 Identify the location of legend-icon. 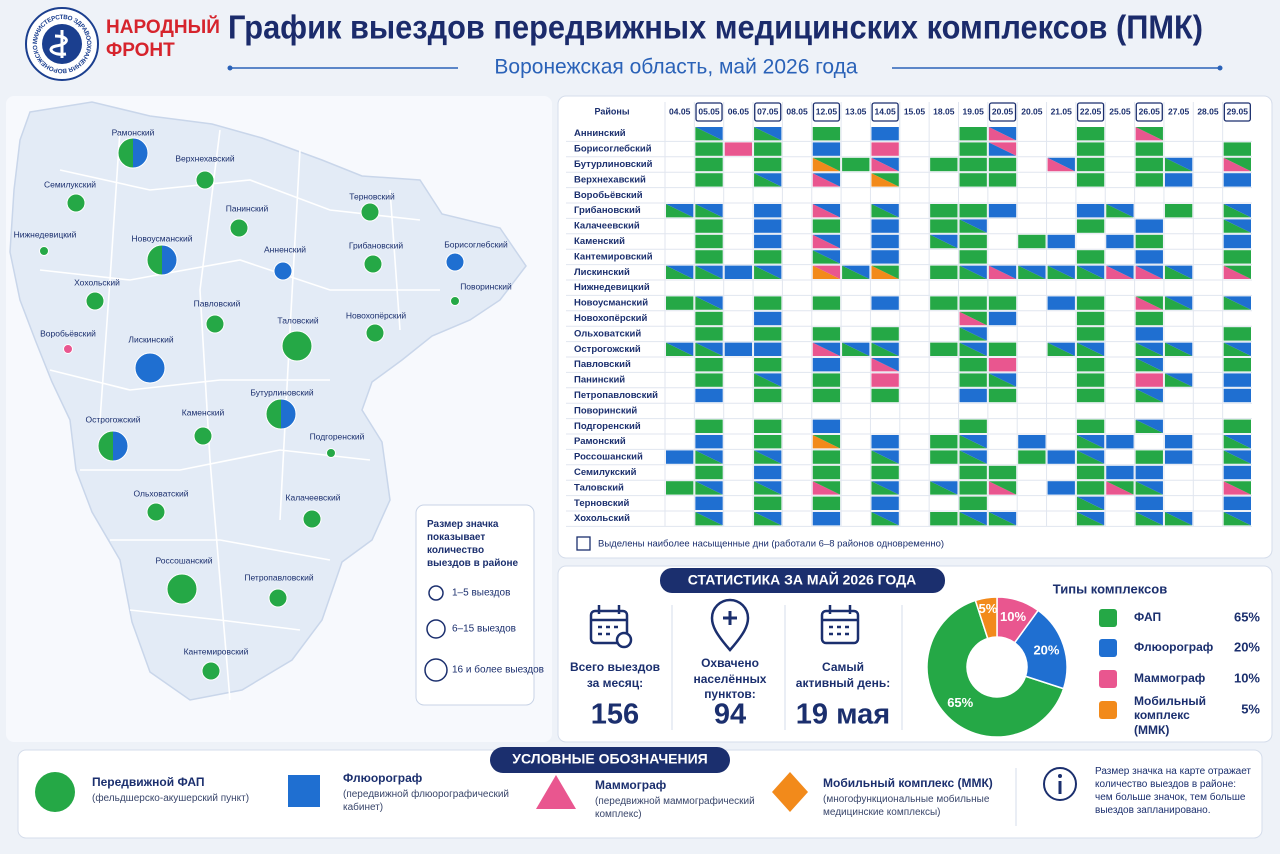
(55, 792).